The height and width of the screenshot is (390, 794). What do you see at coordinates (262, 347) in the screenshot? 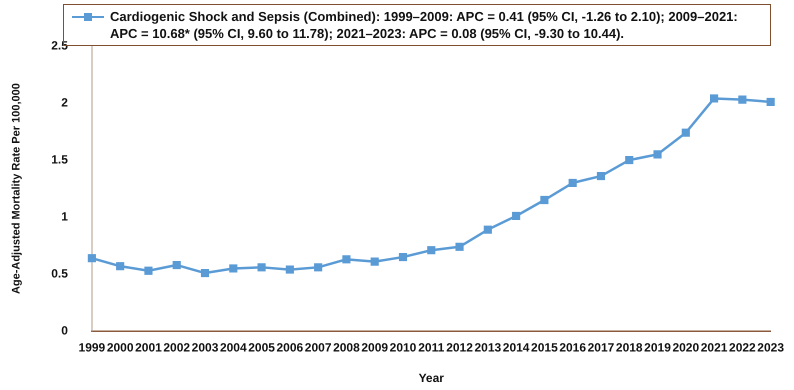
I see `x-tick-label: 2005` at bounding box center [262, 347].